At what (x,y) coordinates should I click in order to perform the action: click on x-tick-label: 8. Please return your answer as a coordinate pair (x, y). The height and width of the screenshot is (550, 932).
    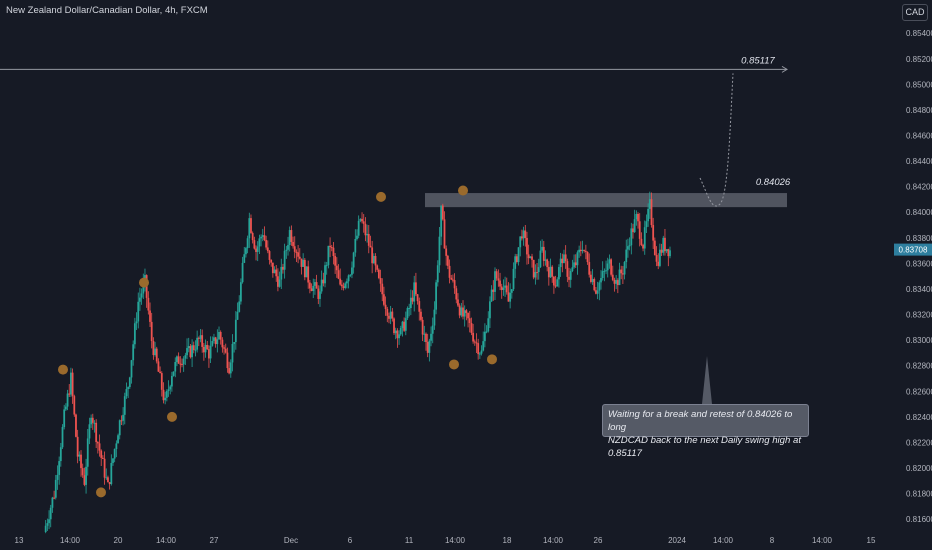
    Looking at the image, I should click on (772, 540).